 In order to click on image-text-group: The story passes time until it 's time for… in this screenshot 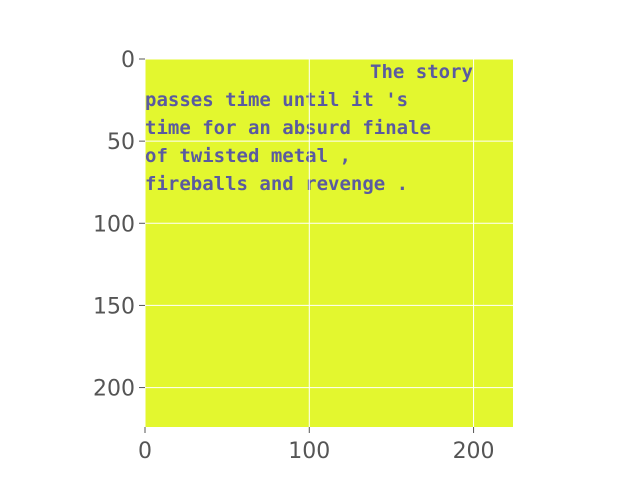, I will do `click(309, 128)`.